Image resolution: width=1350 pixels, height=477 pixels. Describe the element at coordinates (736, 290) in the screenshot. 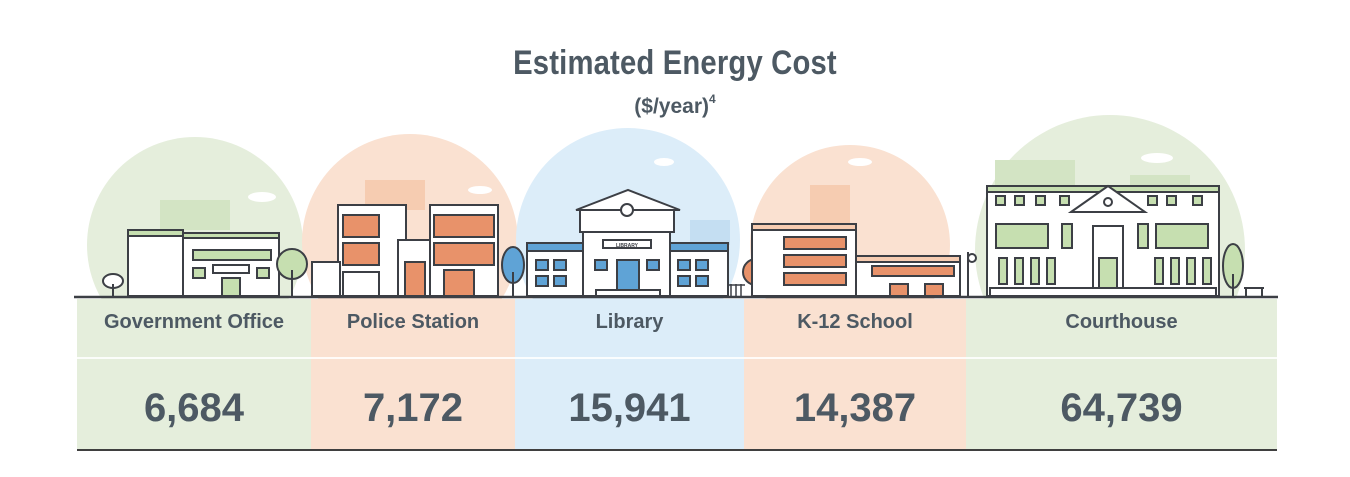

I see `fence` at that location.